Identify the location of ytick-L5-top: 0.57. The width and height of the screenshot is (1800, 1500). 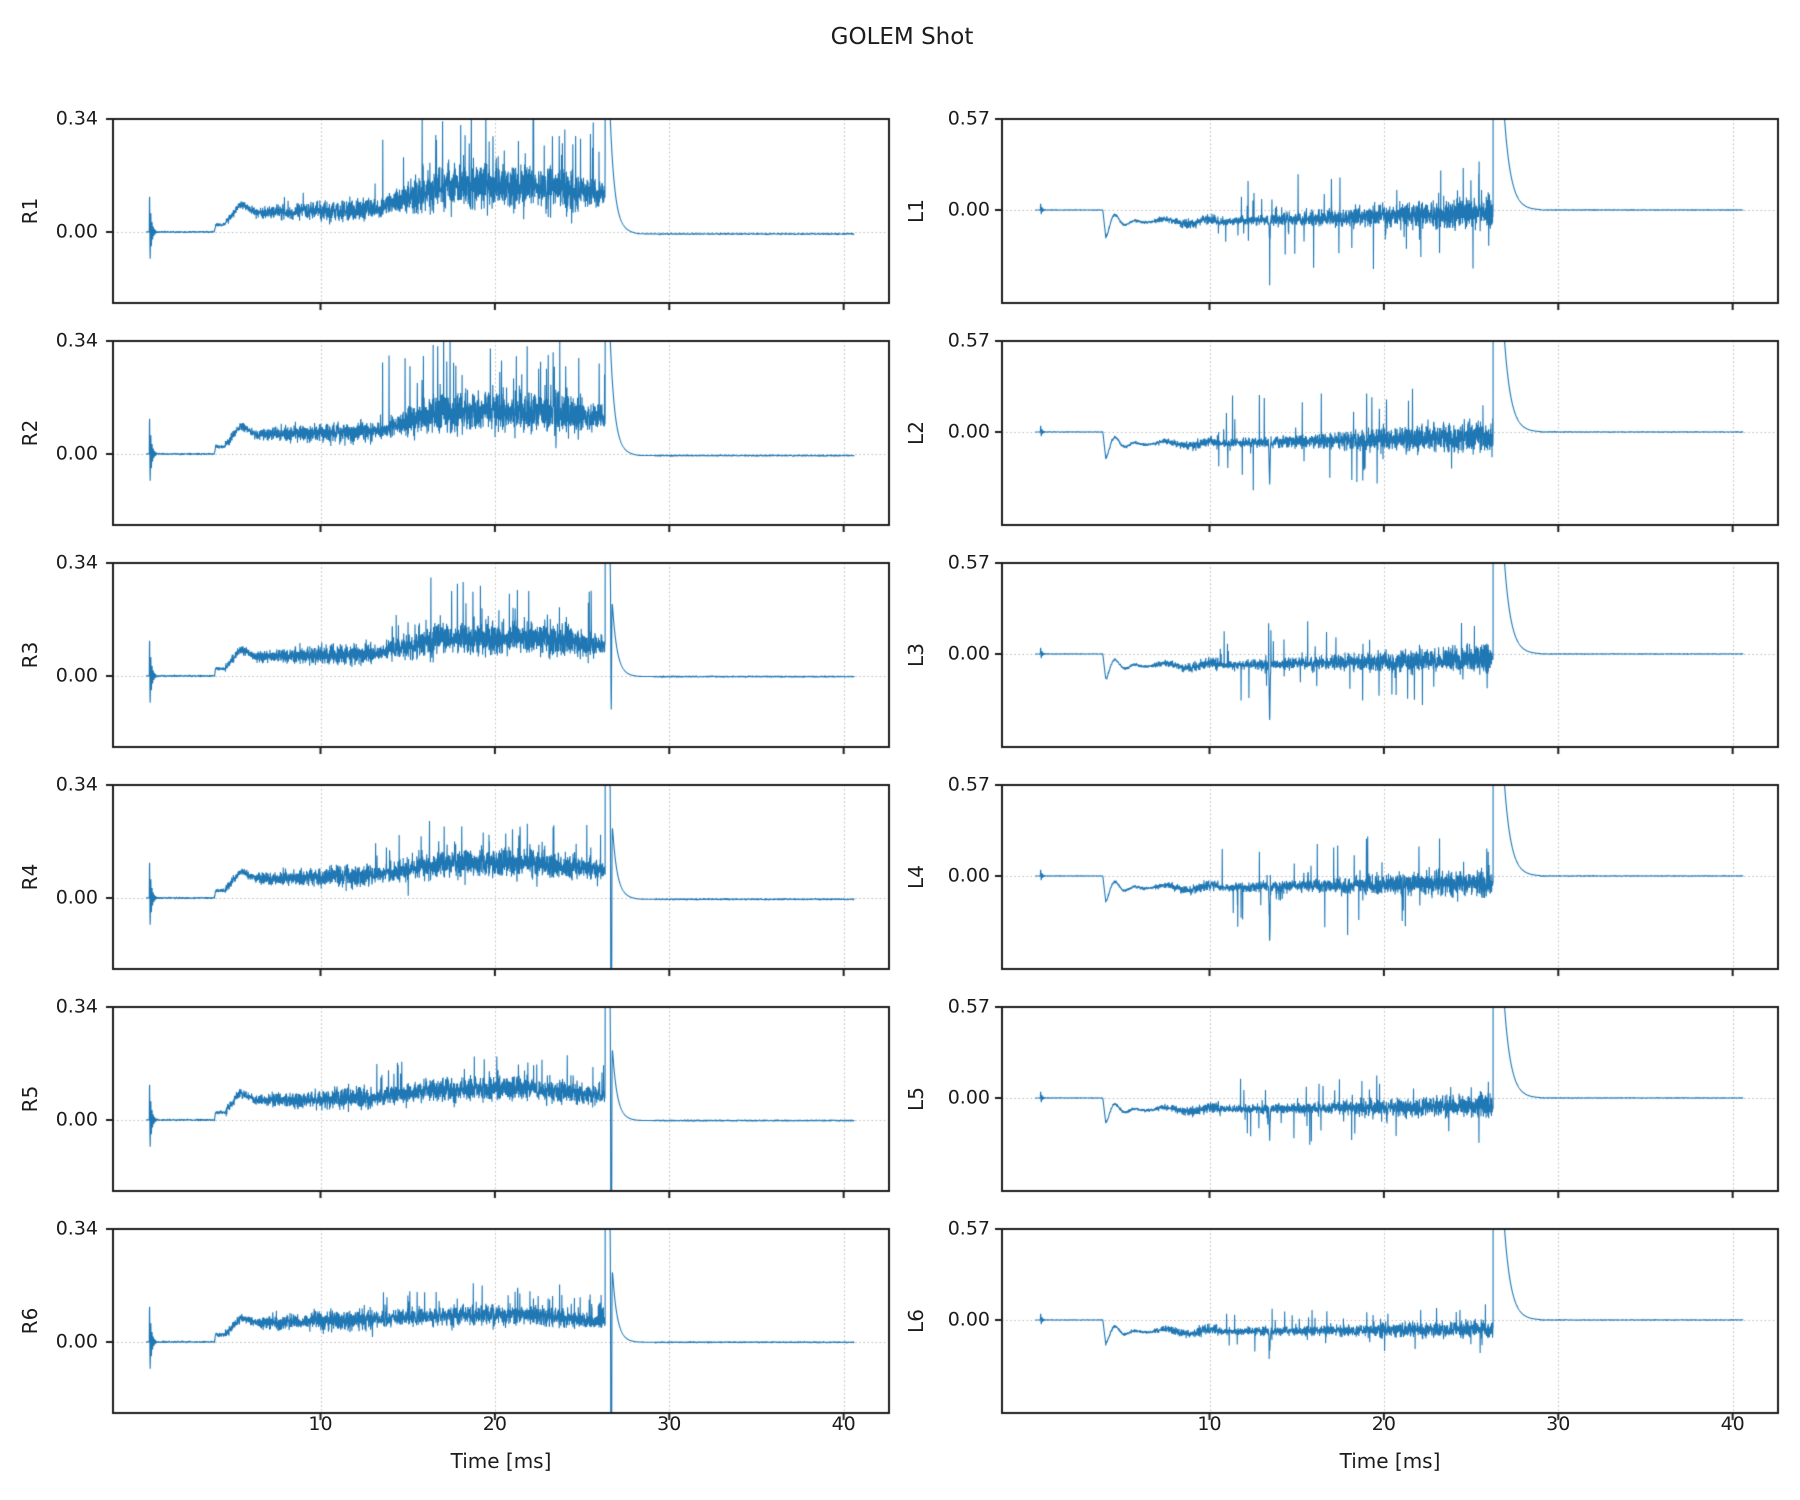
(968, 1006).